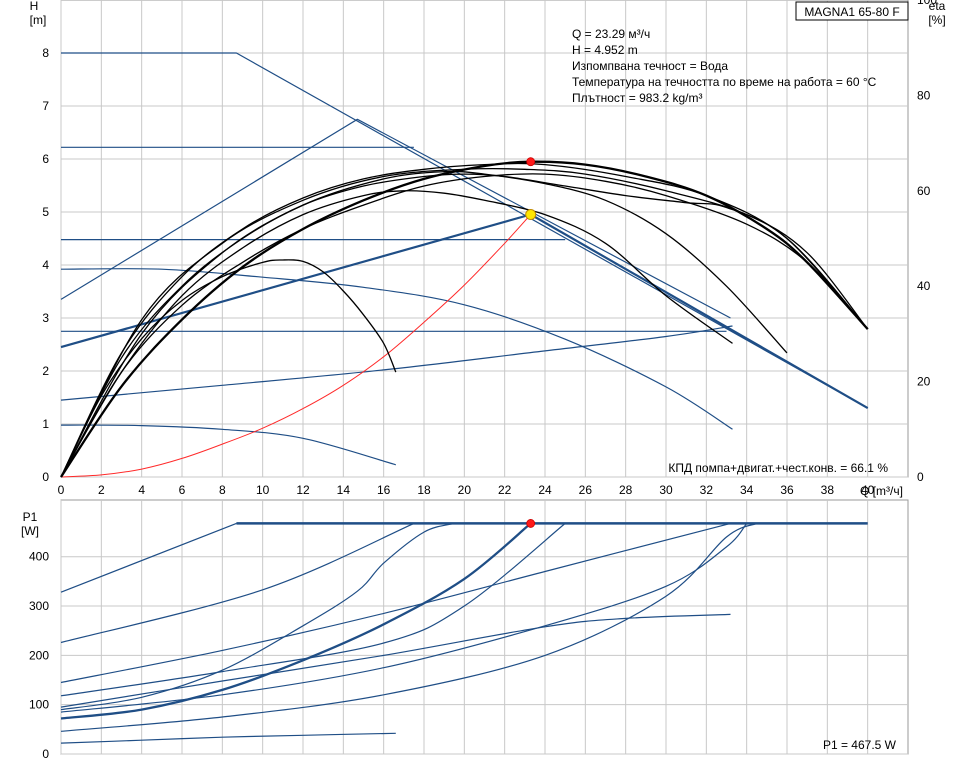 The image size is (968, 764). Describe the element at coordinates (531, 162) in the screenshot. I see `efficiency-point-marker` at that location.